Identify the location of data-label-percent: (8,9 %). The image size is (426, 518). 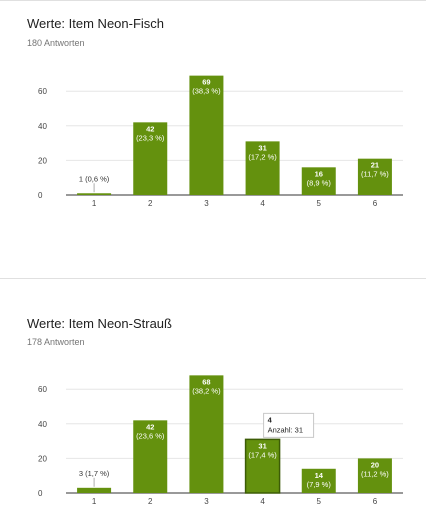
(319, 182).